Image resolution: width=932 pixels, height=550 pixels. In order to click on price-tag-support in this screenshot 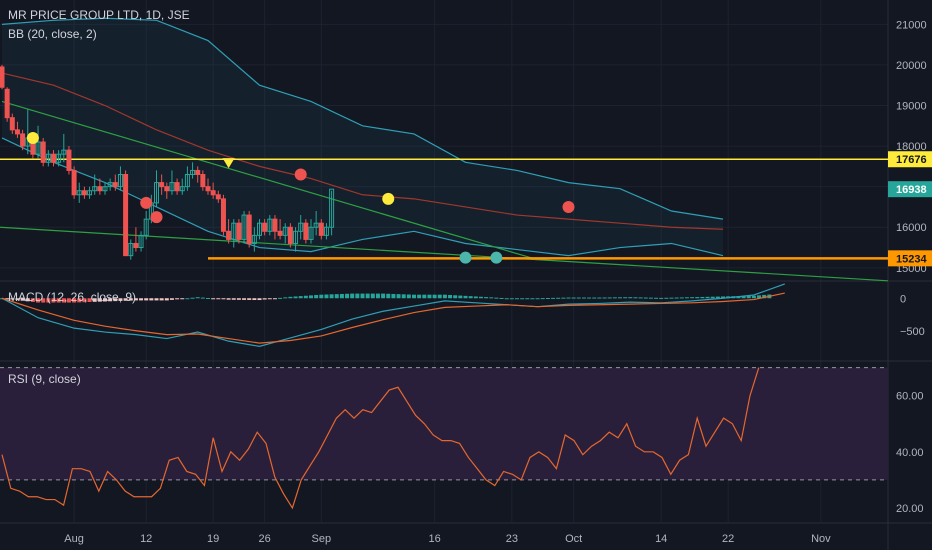, I will do `click(910, 258)`.